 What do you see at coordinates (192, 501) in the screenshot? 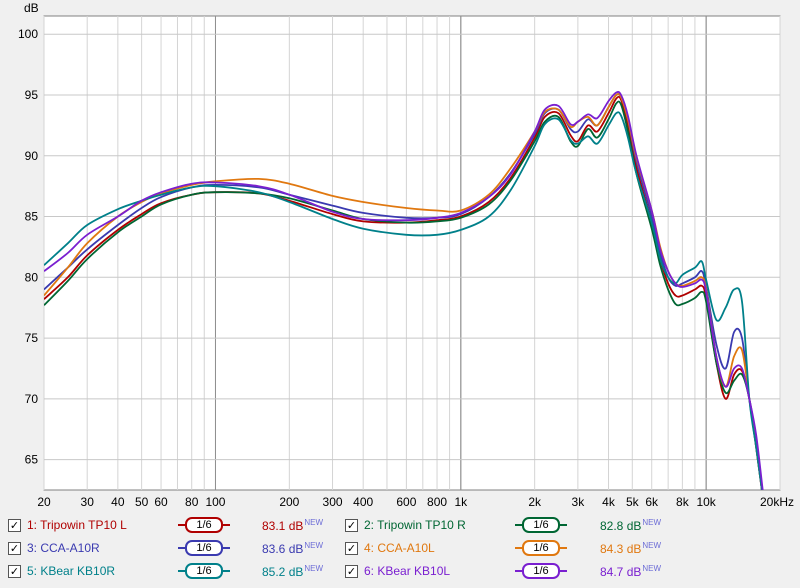
I see `x-tick-label: 80` at bounding box center [192, 501].